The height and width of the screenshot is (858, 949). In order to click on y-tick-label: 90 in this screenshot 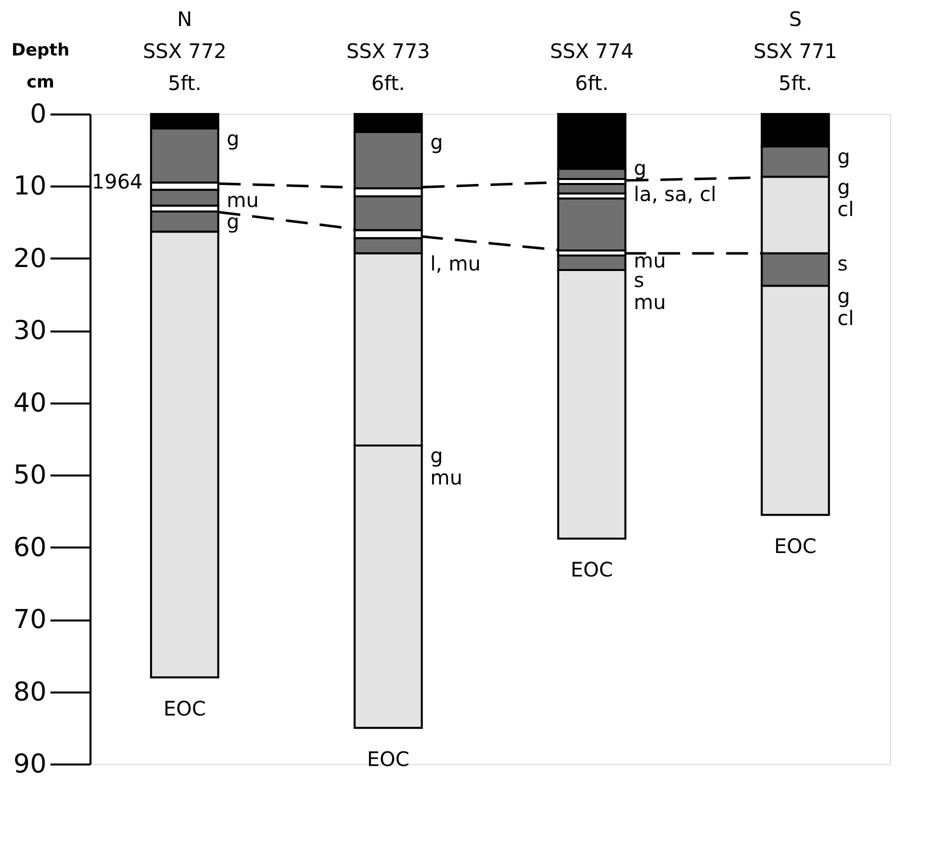, I will do `click(29, 765)`.